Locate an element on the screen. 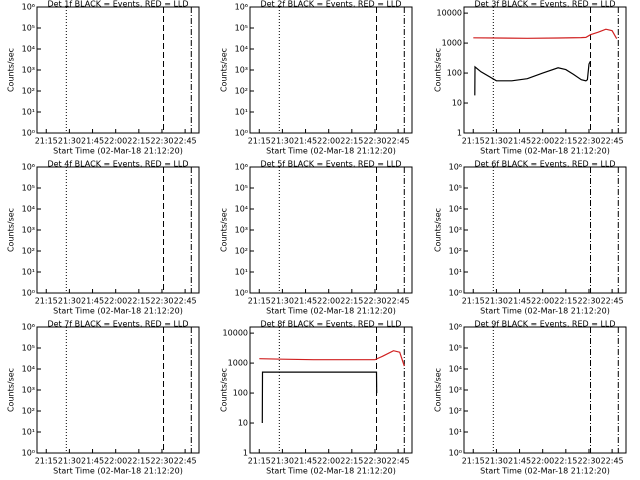  panel-title: Det 2f BLACK = Events, RED = LLD is located at coordinates (330, 4).